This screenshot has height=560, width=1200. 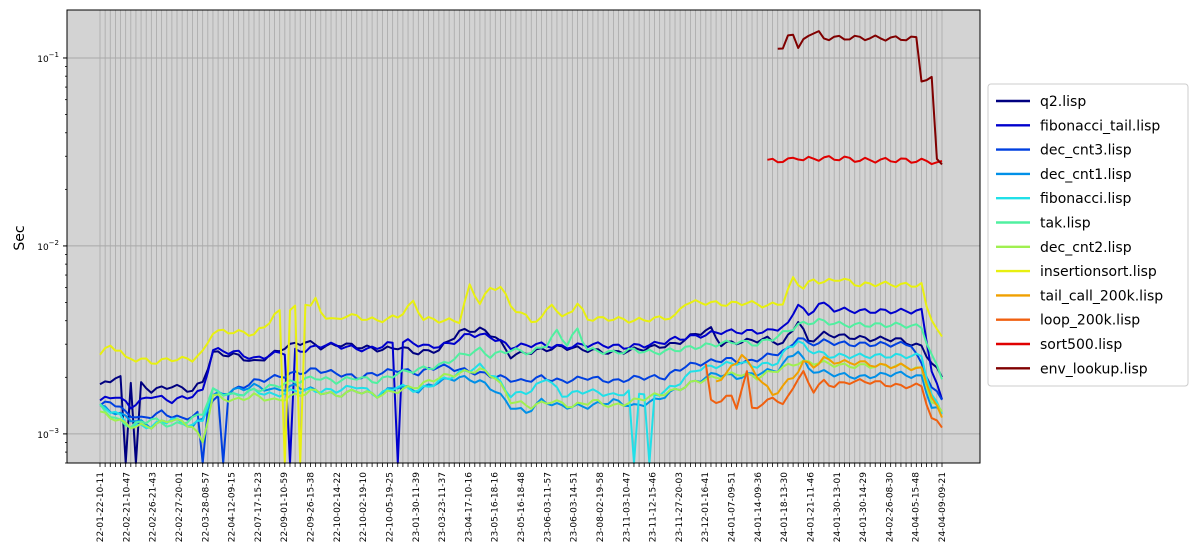 I want to click on legend-label: fibonacci.lisp, so click(x=1086, y=199).